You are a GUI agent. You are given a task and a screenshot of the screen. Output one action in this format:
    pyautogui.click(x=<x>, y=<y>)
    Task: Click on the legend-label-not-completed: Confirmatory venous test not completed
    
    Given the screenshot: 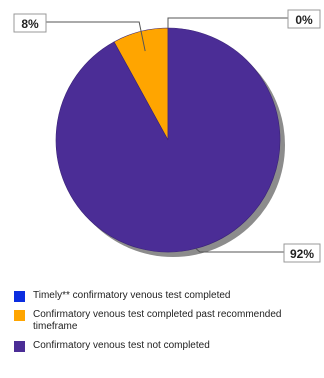 What is the action you would take?
    pyautogui.click(x=121, y=345)
    